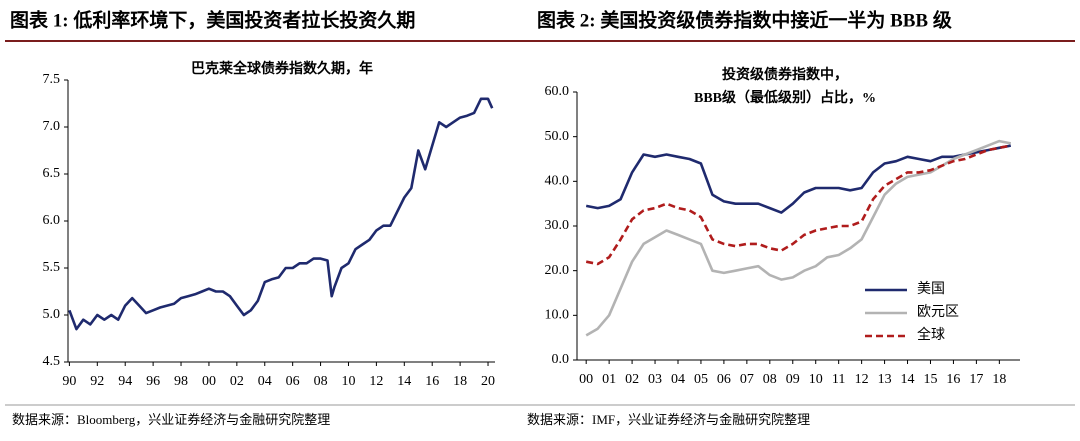  Describe the element at coordinates (52, 267) in the screenshot. I see `y-tick-label: 5.5` at that location.